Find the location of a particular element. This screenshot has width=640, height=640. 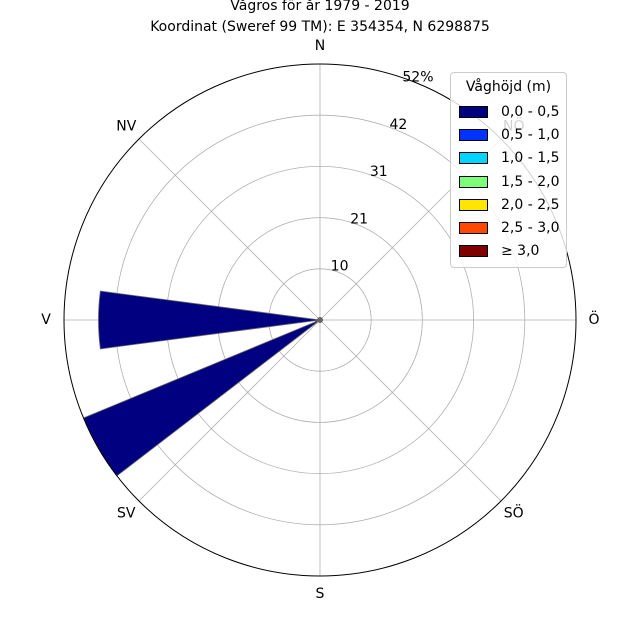

legend-entry: 0,5 - 1,0 is located at coordinates (509, 134).